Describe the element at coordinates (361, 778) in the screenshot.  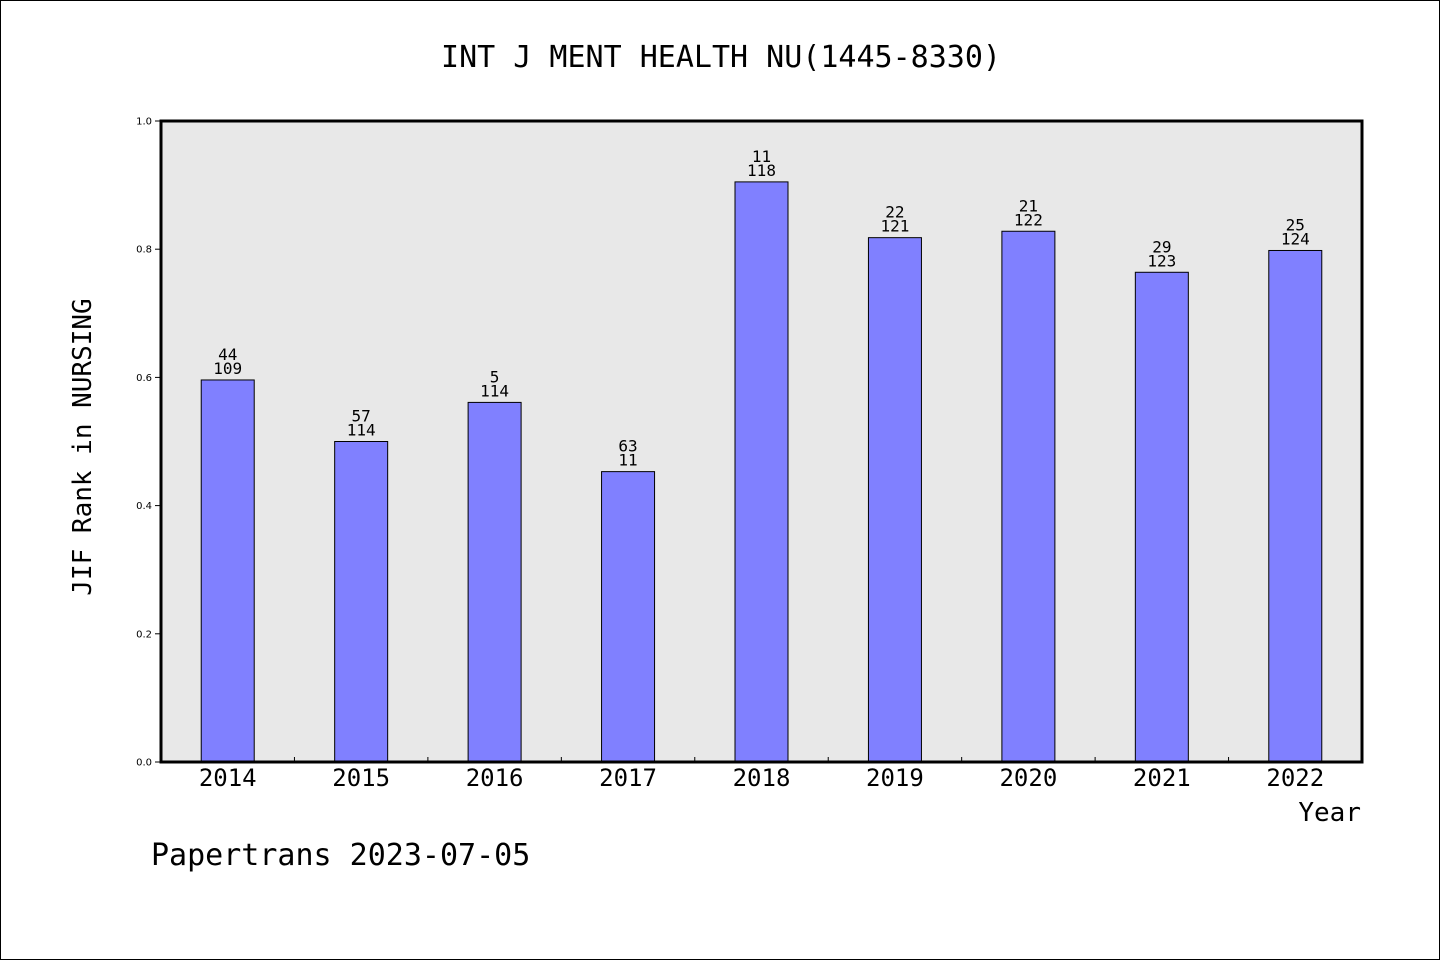
I see `x-tick-label-2015: 2015` at that location.